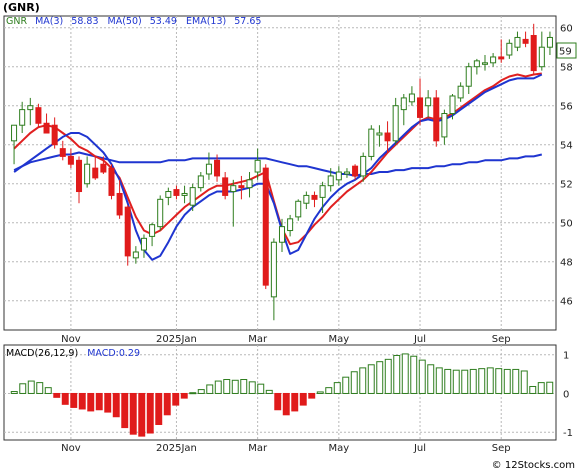  I want to click on macd-x-tick-label: Nov, so click(71, 448).